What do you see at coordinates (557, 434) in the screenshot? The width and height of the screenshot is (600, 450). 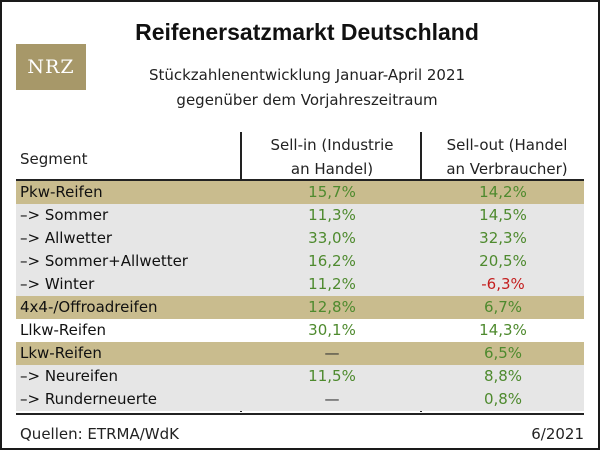 I see `date-note: 6/2021` at bounding box center [557, 434].